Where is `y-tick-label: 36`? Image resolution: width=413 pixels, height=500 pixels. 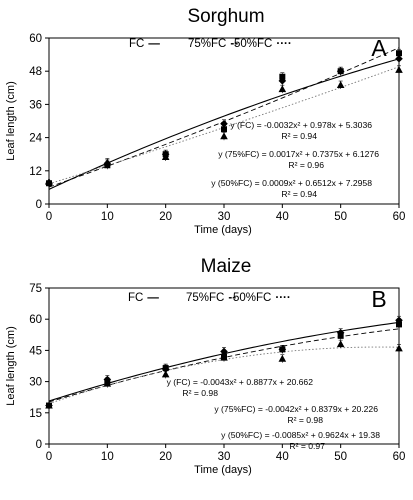 y-tick-label: 36 is located at coordinates (35, 105).